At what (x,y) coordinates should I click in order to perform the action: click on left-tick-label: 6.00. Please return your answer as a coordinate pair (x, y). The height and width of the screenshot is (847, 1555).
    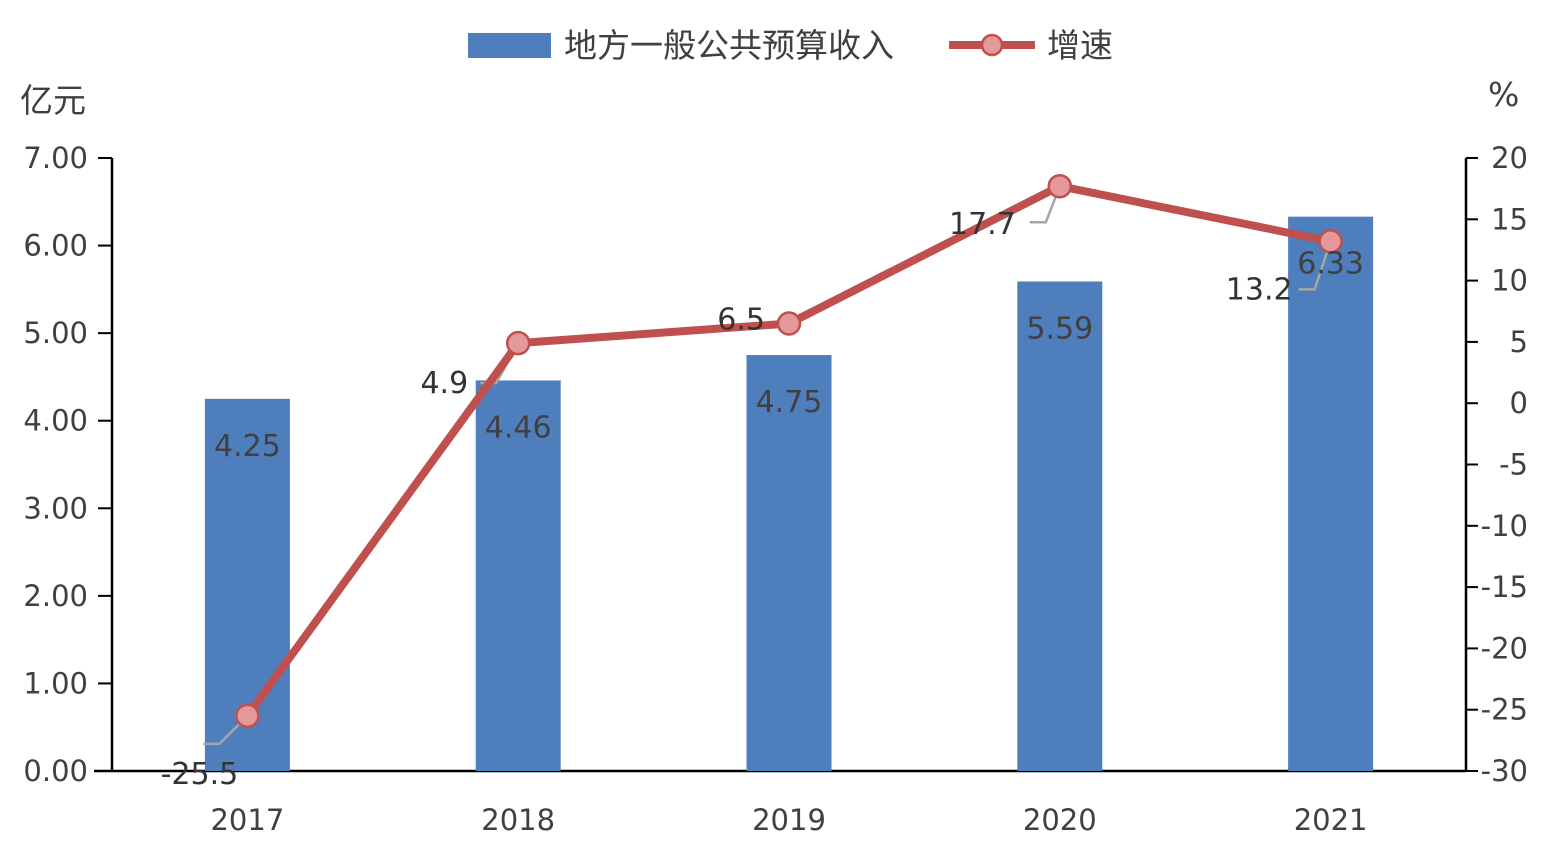
    Looking at the image, I should click on (55, 246).